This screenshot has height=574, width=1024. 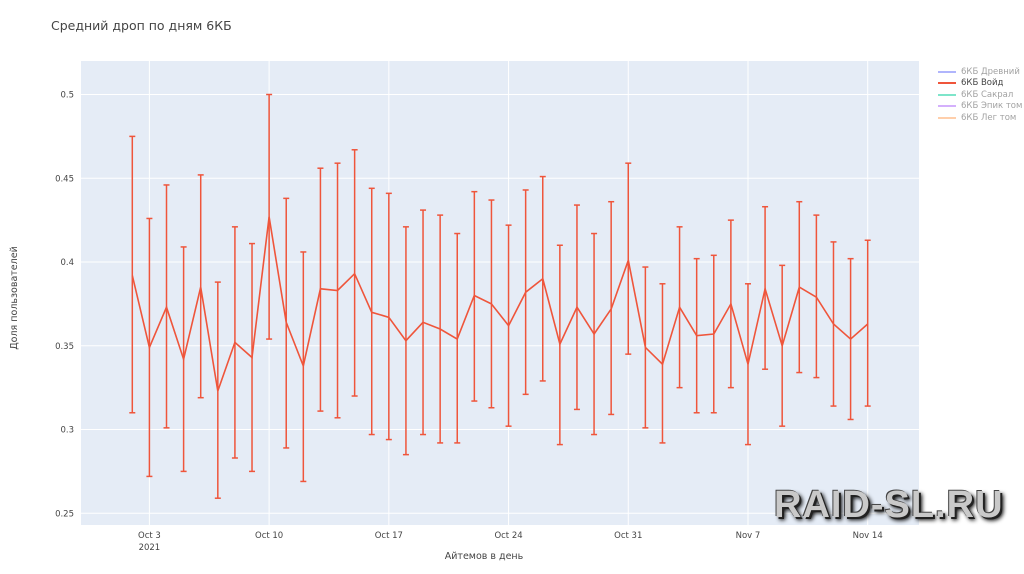 What do you see at coordinates (149, 536) in the screenshot?
I see `x-tick-label: Oct 3` at bounding box center [149, 536].